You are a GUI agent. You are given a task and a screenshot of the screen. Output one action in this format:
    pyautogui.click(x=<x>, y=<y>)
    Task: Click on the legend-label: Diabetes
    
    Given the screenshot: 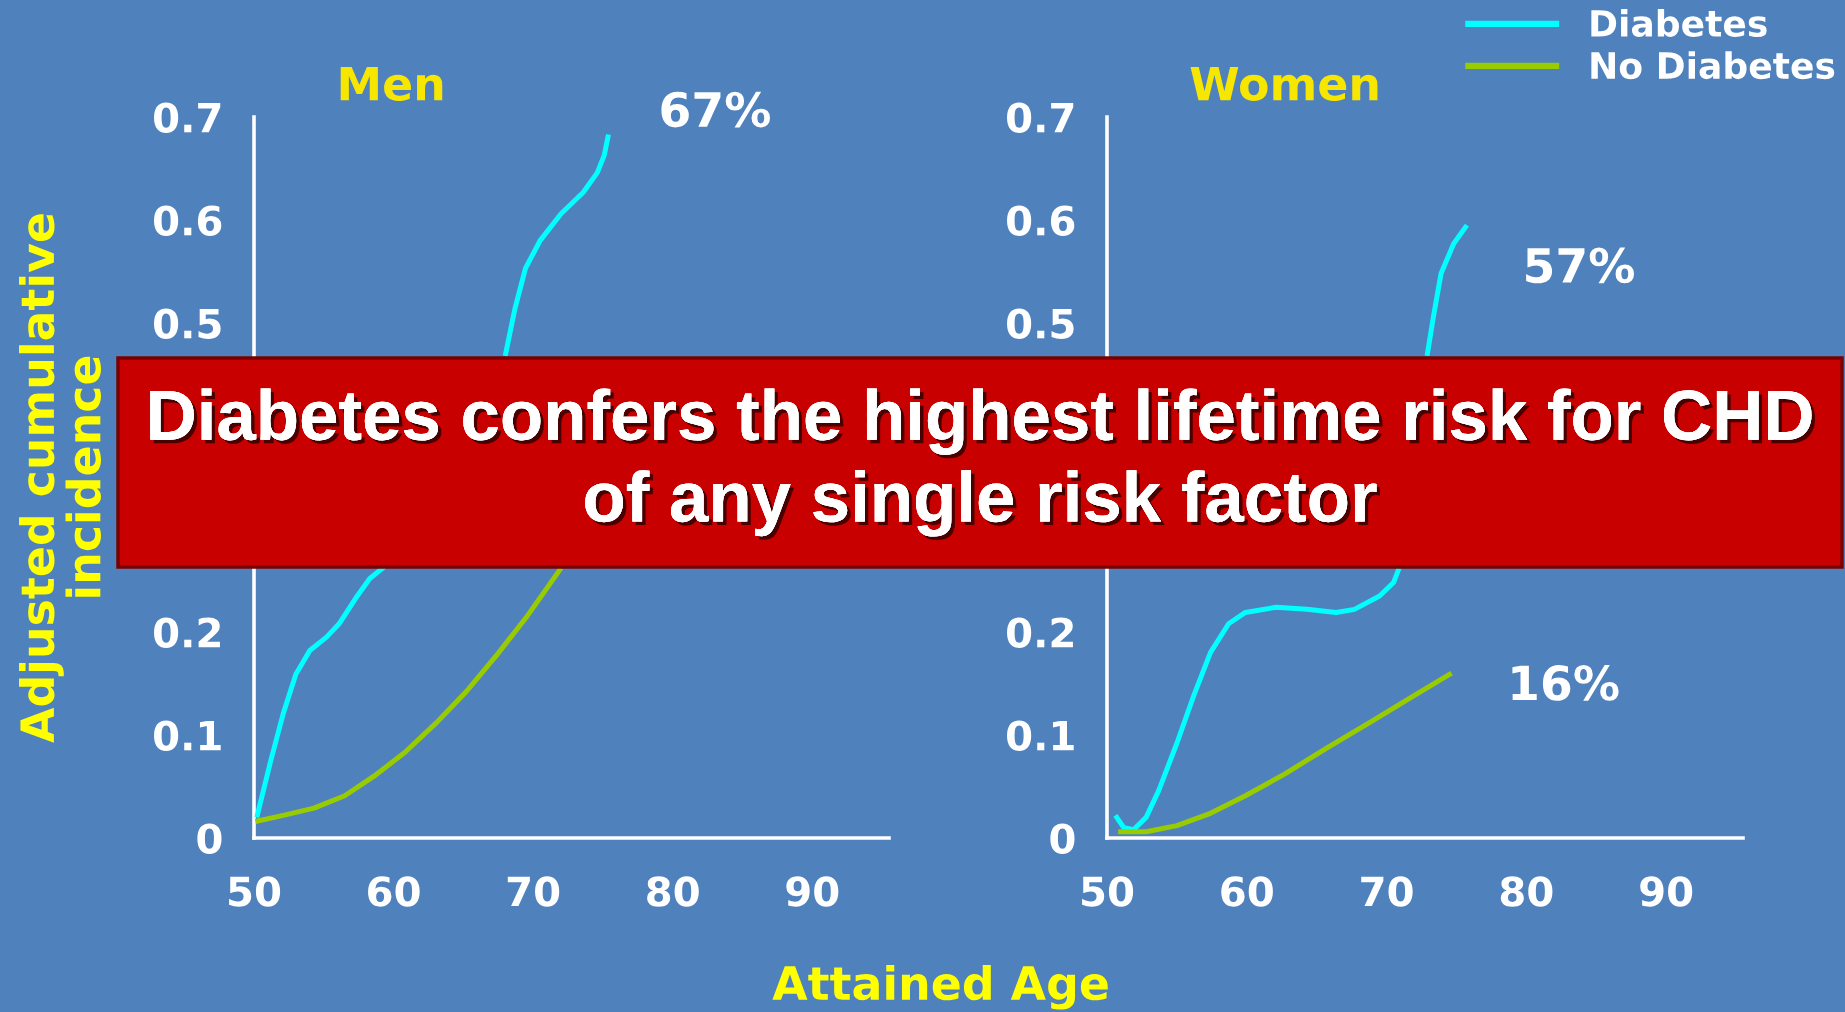 What is the action you would take?
    pyautogui.click(x=1679, y=23)
    